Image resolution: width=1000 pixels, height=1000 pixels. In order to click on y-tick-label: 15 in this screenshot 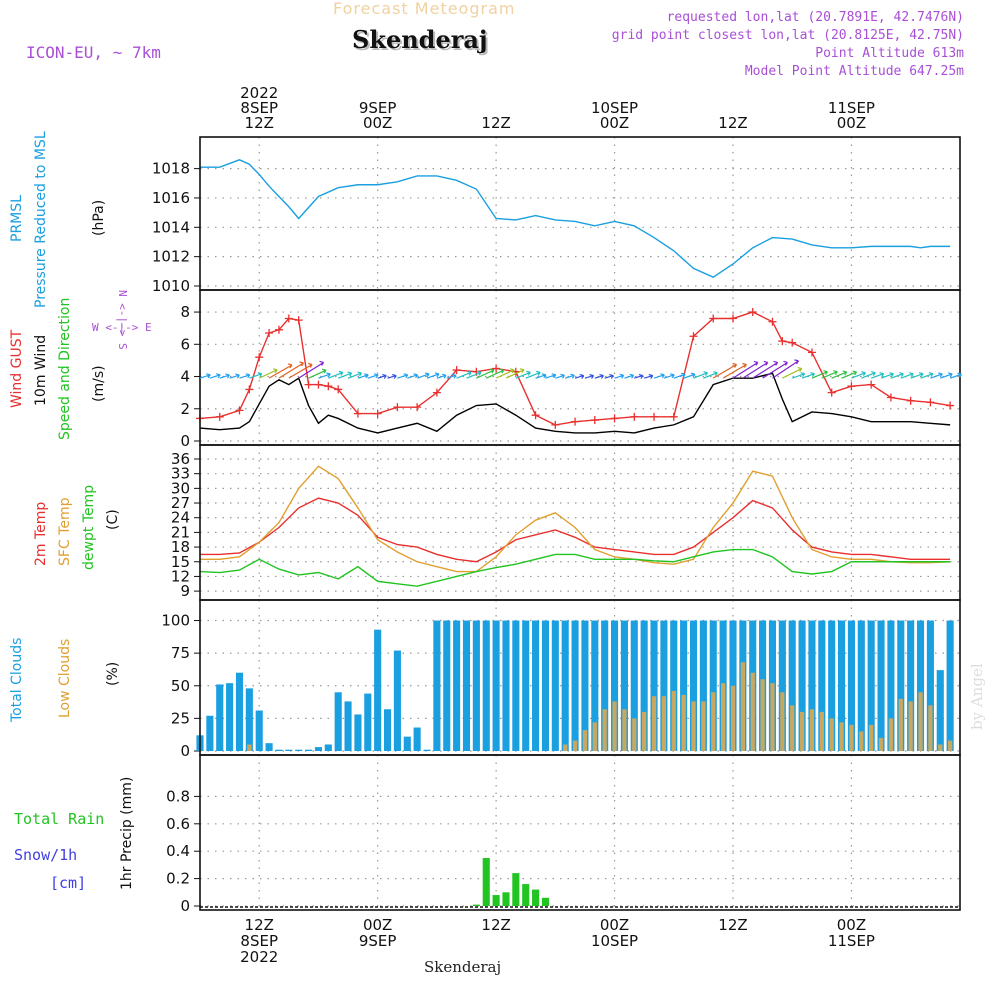, I will do `click(180, 562)`.